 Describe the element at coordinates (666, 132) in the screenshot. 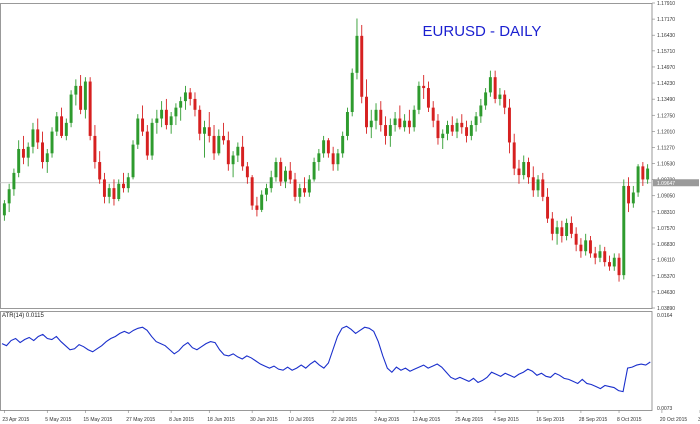

I see `price-tick-label: 1.12010` at that location.